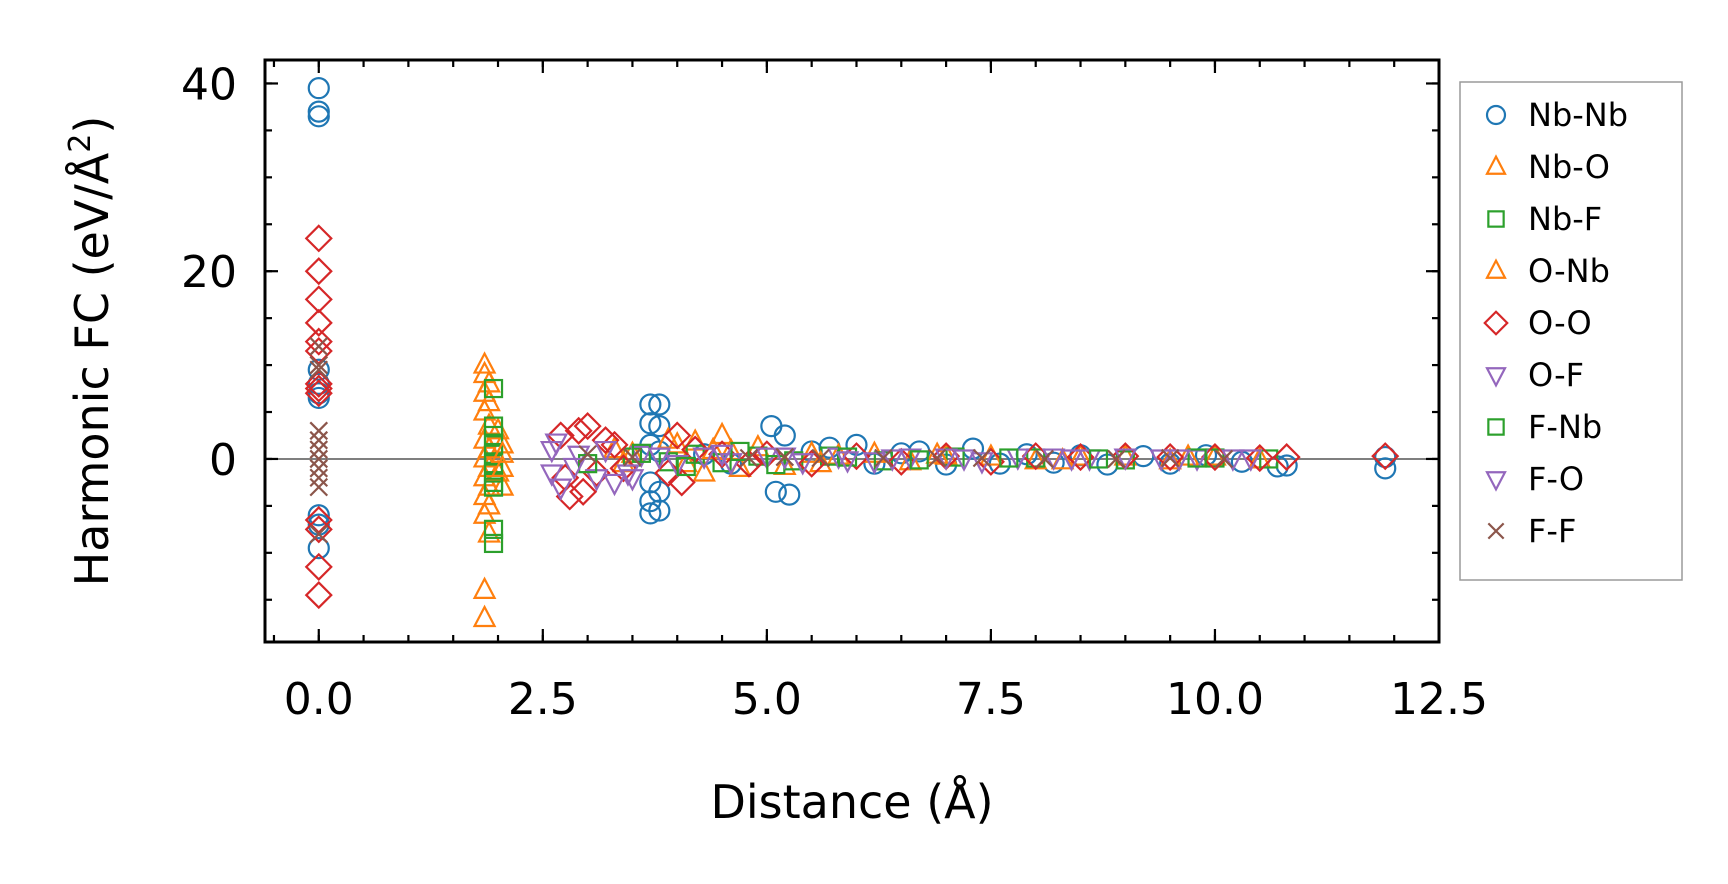  What do you see at coordinates (319, 699) in the screenshot?
I see `x-tick-label: 0.0` at bounding box center [319, 699].